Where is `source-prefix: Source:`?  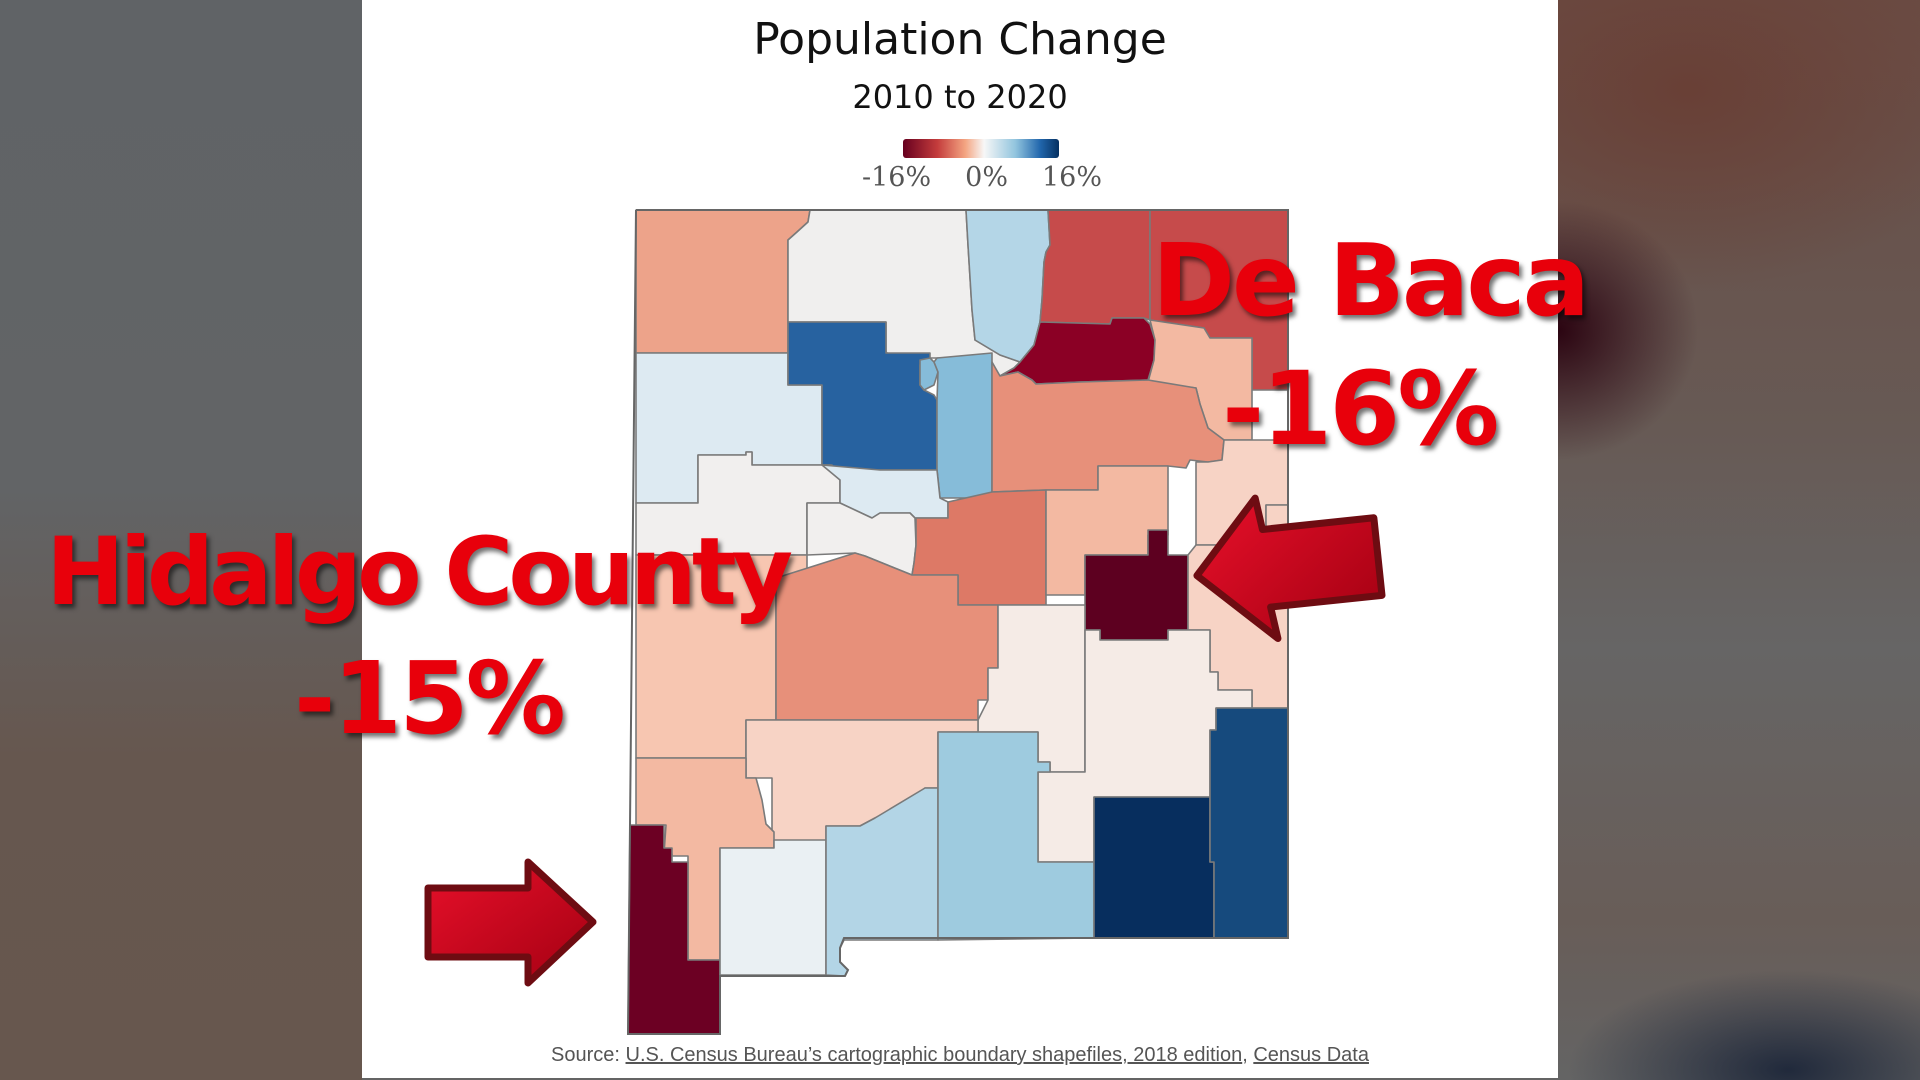
source-prefix: Source: is located at coordinates (588, 1055).